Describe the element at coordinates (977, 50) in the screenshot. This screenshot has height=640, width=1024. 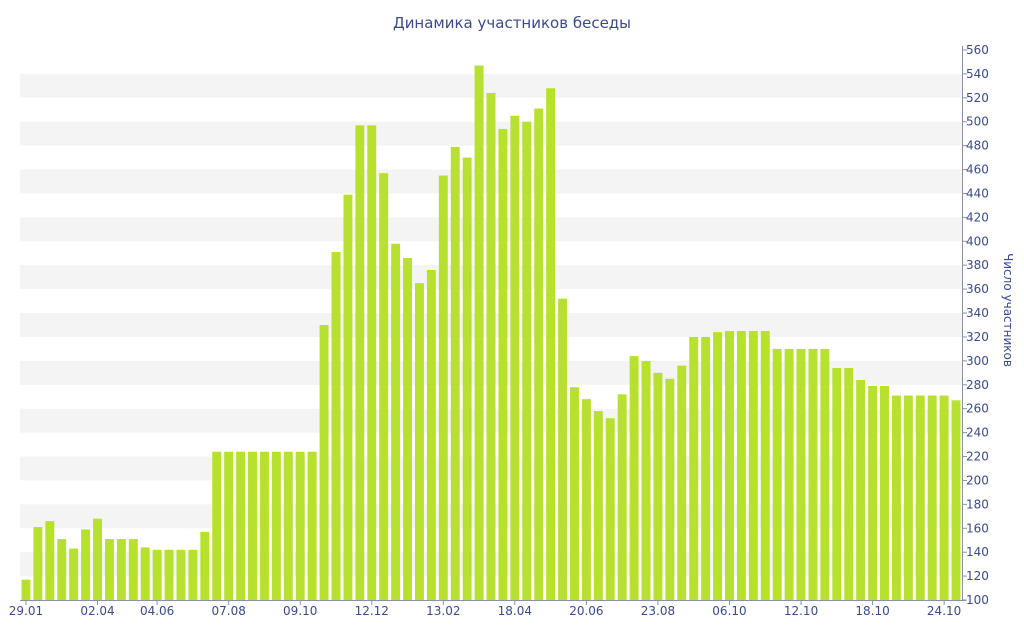
I see `y-tick-label: 560` at that location.